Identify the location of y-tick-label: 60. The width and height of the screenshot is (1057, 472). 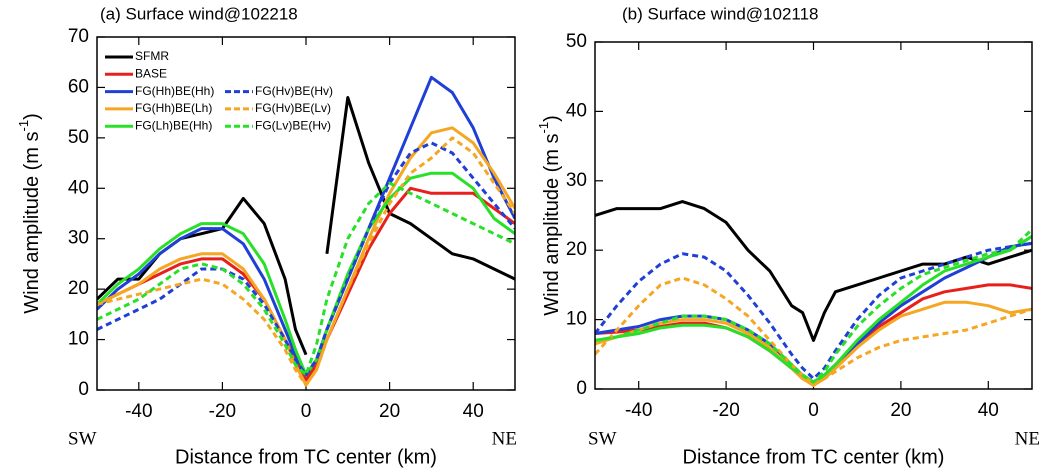
(78, 86).